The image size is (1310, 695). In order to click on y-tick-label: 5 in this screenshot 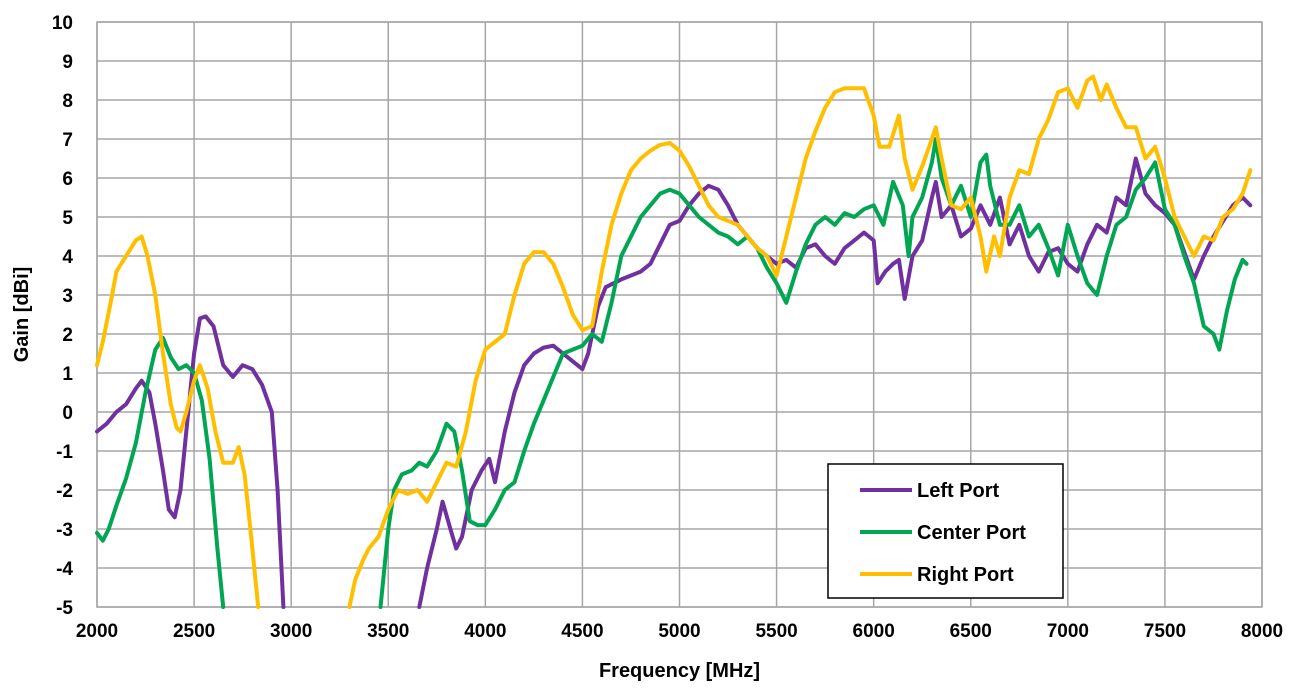, I will do `click(67, 218)`.